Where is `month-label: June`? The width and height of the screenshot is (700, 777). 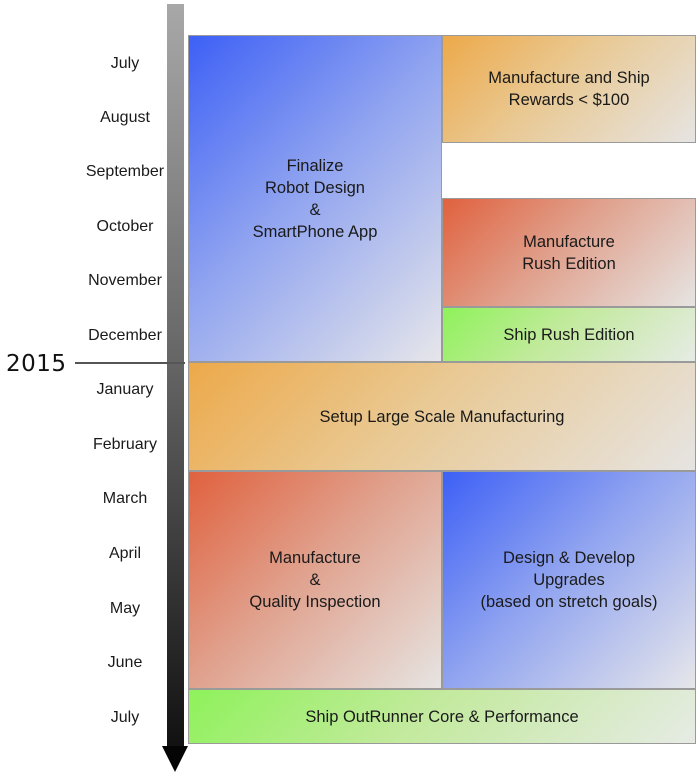
month-label: June is located at coordinates (125, 662).